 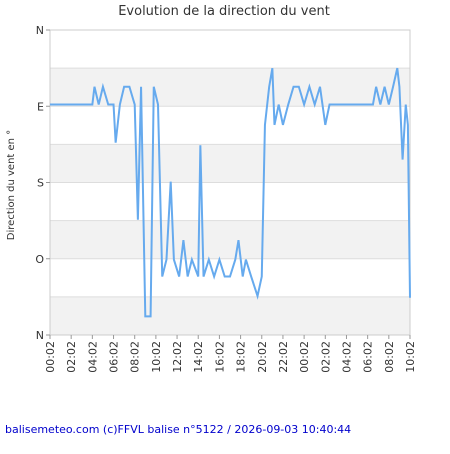 What do you see at coordinates (224, 11) in the screenshot?
I see `chart-title: Evolution de la direction du vent` at bounding box center [224, 11].